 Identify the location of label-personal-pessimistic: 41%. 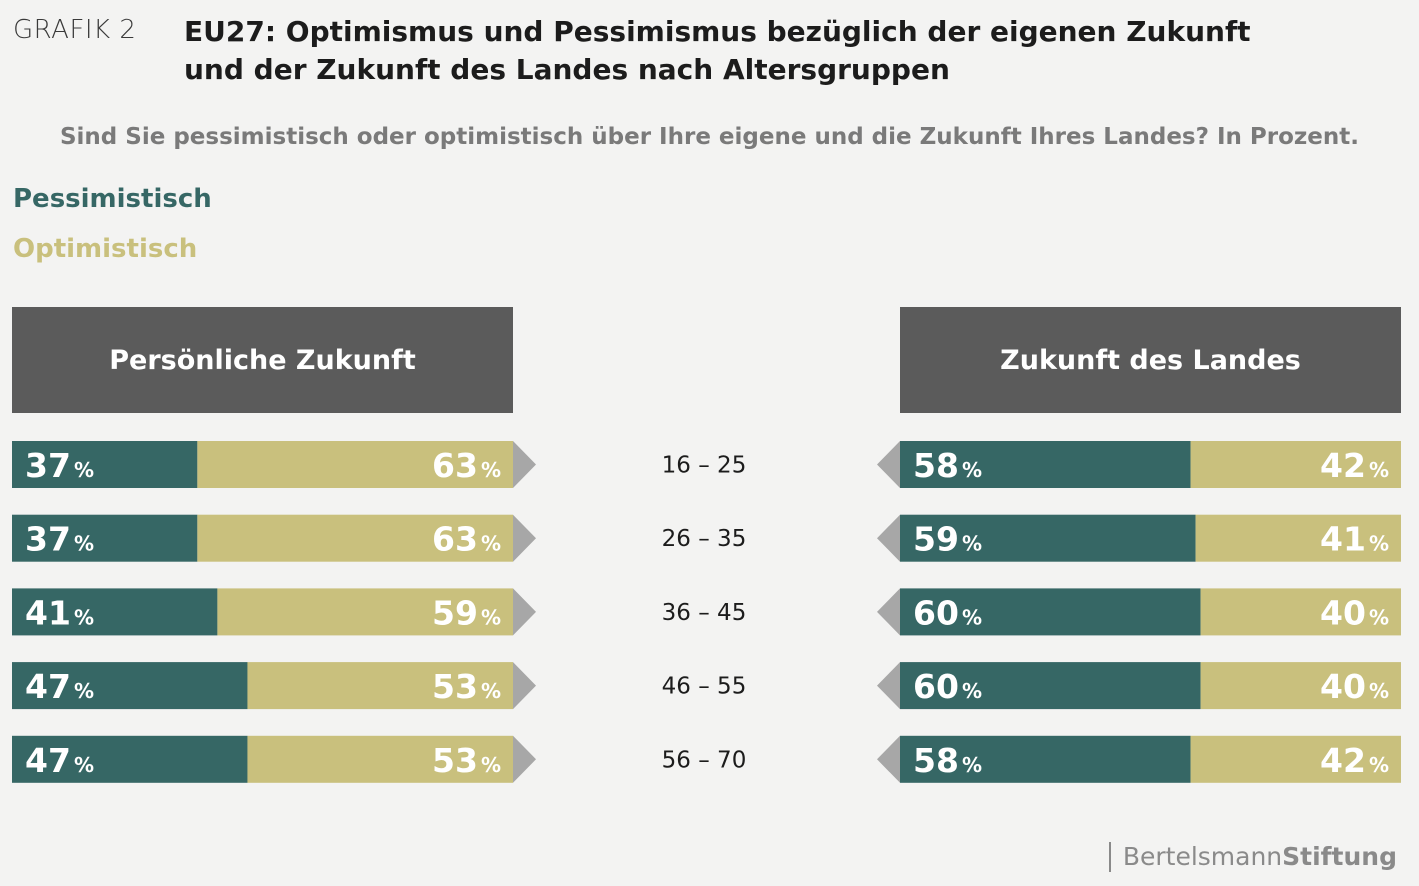
(59, 612).